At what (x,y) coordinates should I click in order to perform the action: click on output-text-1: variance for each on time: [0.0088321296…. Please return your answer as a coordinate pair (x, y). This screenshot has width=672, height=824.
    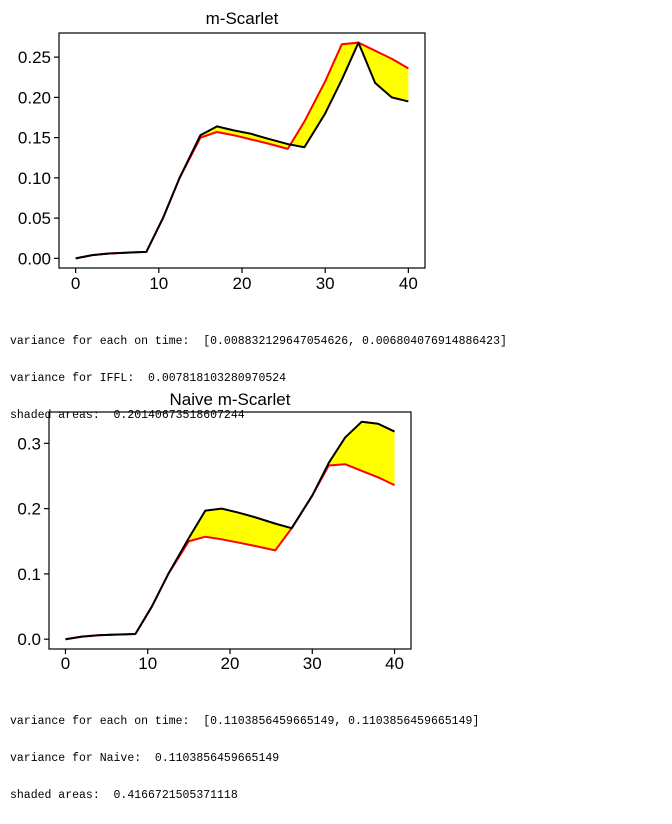
    Looking at the image, I should click on (258, 379).